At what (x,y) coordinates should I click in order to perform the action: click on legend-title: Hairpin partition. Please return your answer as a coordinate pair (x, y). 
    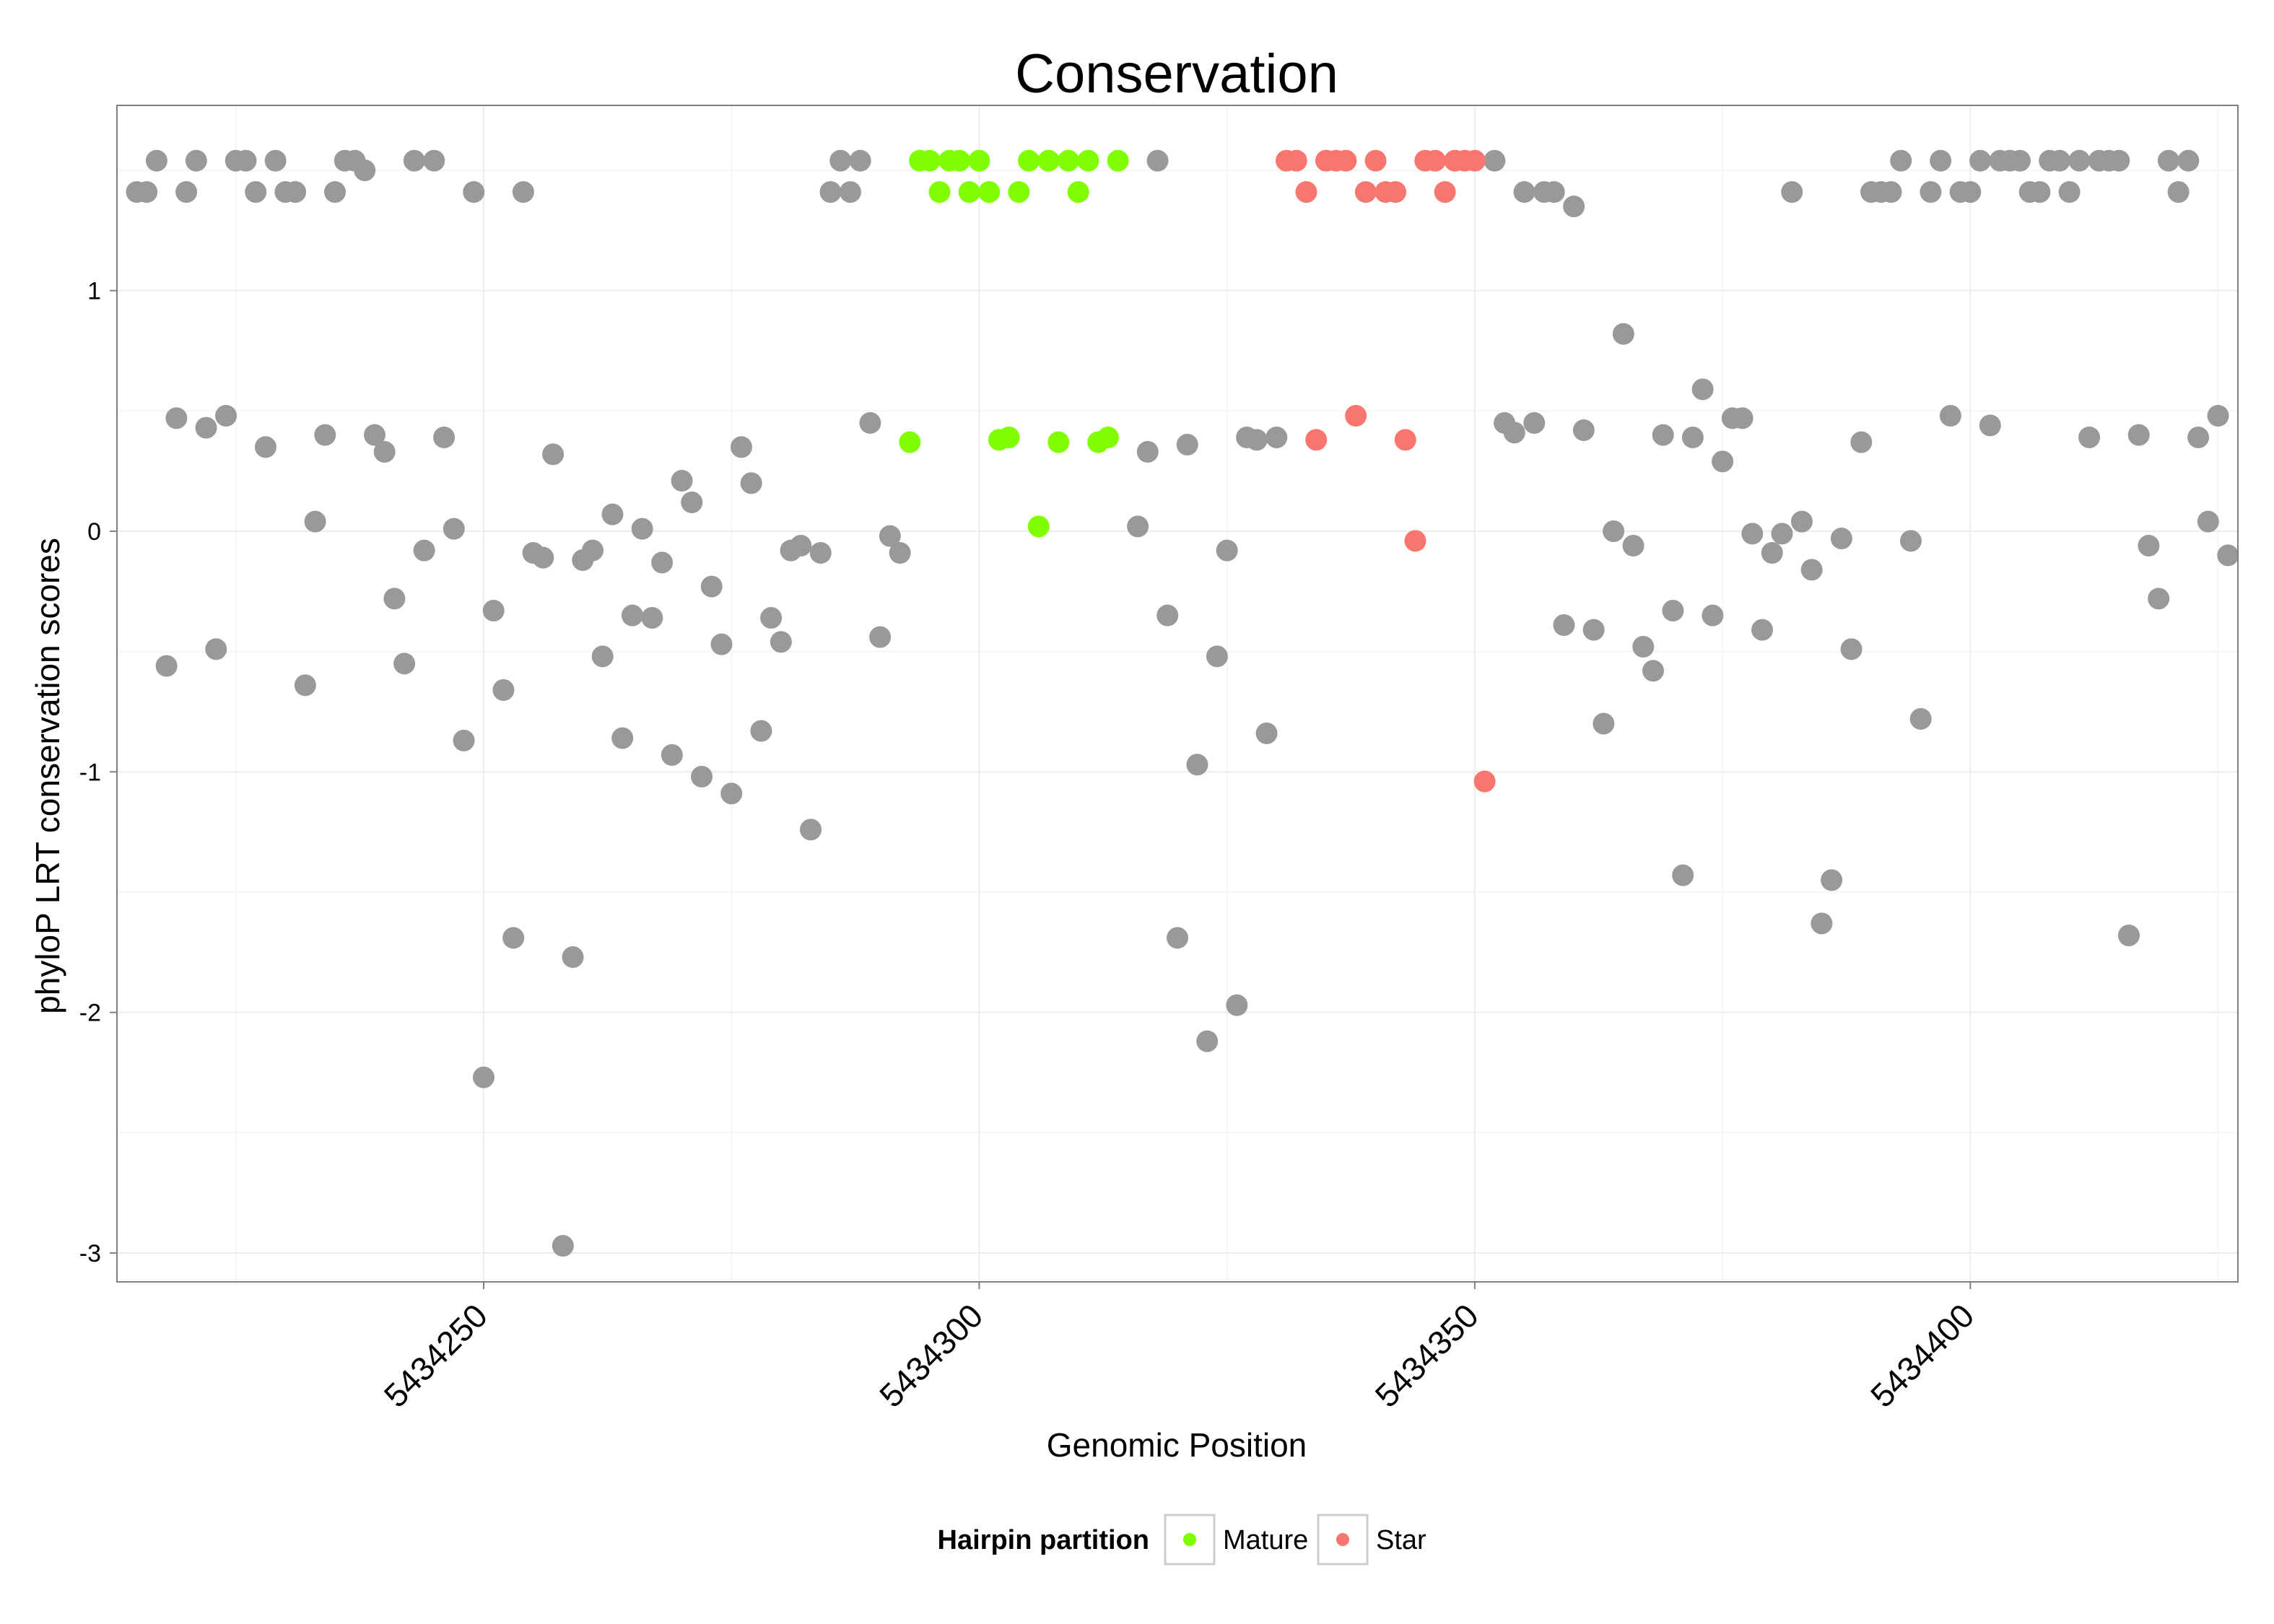
    Looking at the image, I should click on (1043, 1540).